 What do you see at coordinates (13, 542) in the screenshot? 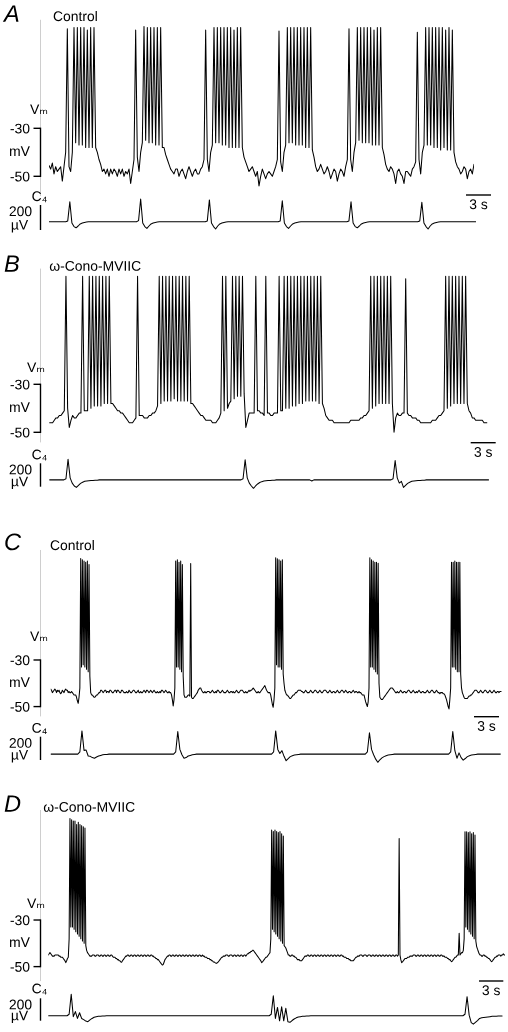
I see `text: C` at bounding box center [13, 542].